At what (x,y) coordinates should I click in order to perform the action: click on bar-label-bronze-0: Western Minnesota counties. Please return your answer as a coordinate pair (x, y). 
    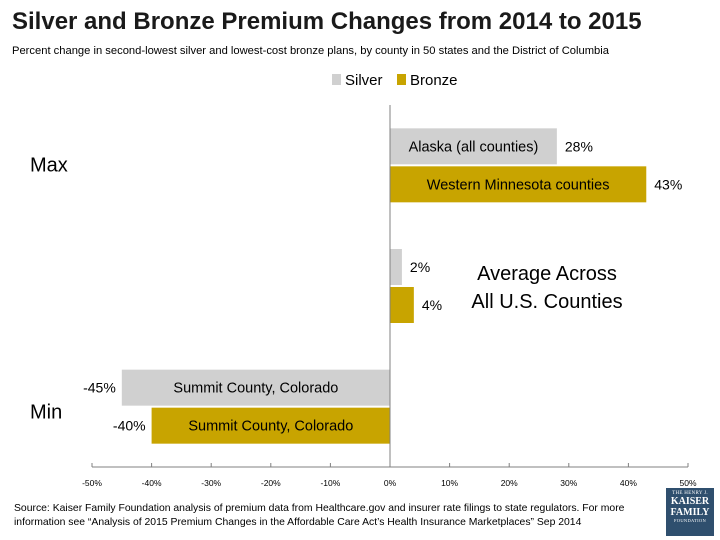
    Looking at the image, I should click on (518, 185).